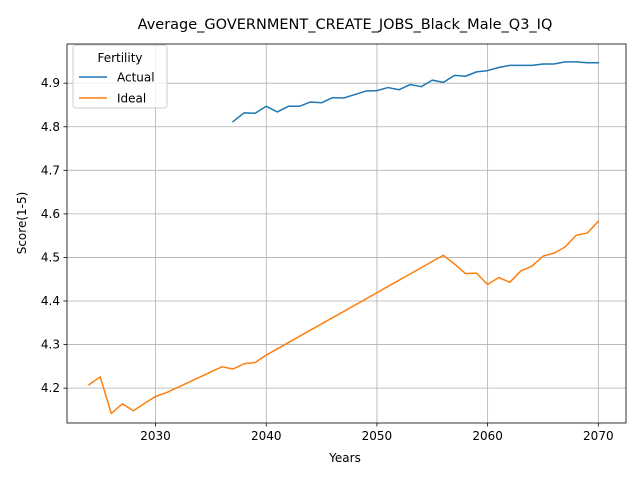 This screenshot has height=480, width=640. What do you see at coordinates (344, 458) in the screenshot?
I see `x-axis-label: Years` at bounding box center [344, 458].